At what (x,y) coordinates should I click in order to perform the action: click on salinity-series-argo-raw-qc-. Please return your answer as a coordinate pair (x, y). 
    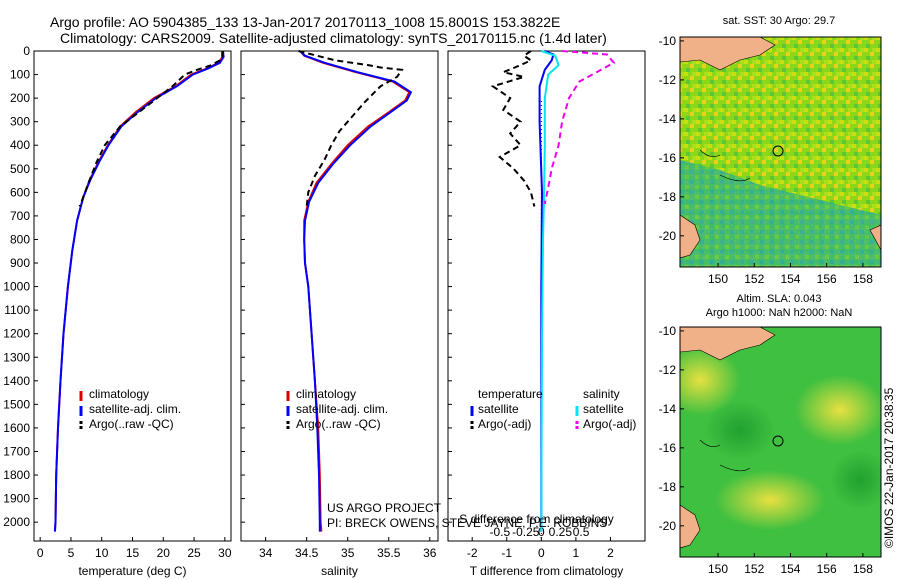
    Looking at the image, I should click on (351, 128).